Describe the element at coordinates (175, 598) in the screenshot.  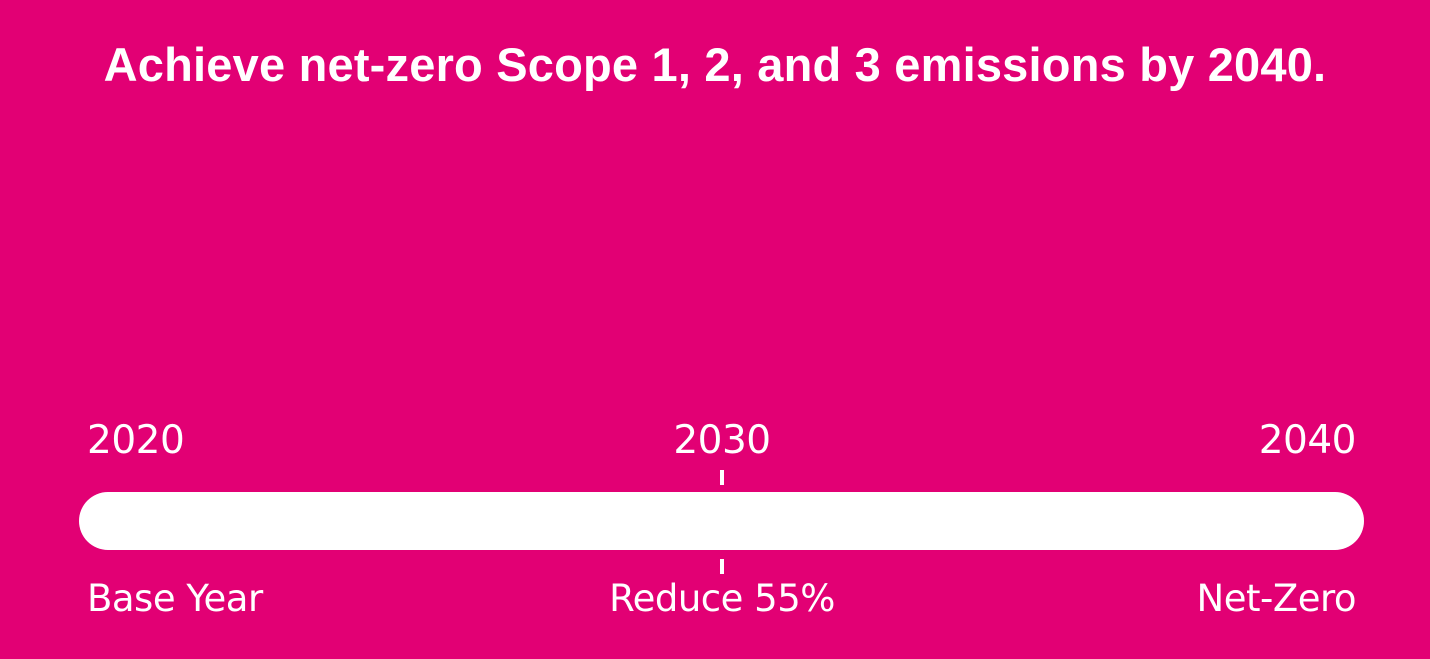
I see `start-label: Base Year` at that location.